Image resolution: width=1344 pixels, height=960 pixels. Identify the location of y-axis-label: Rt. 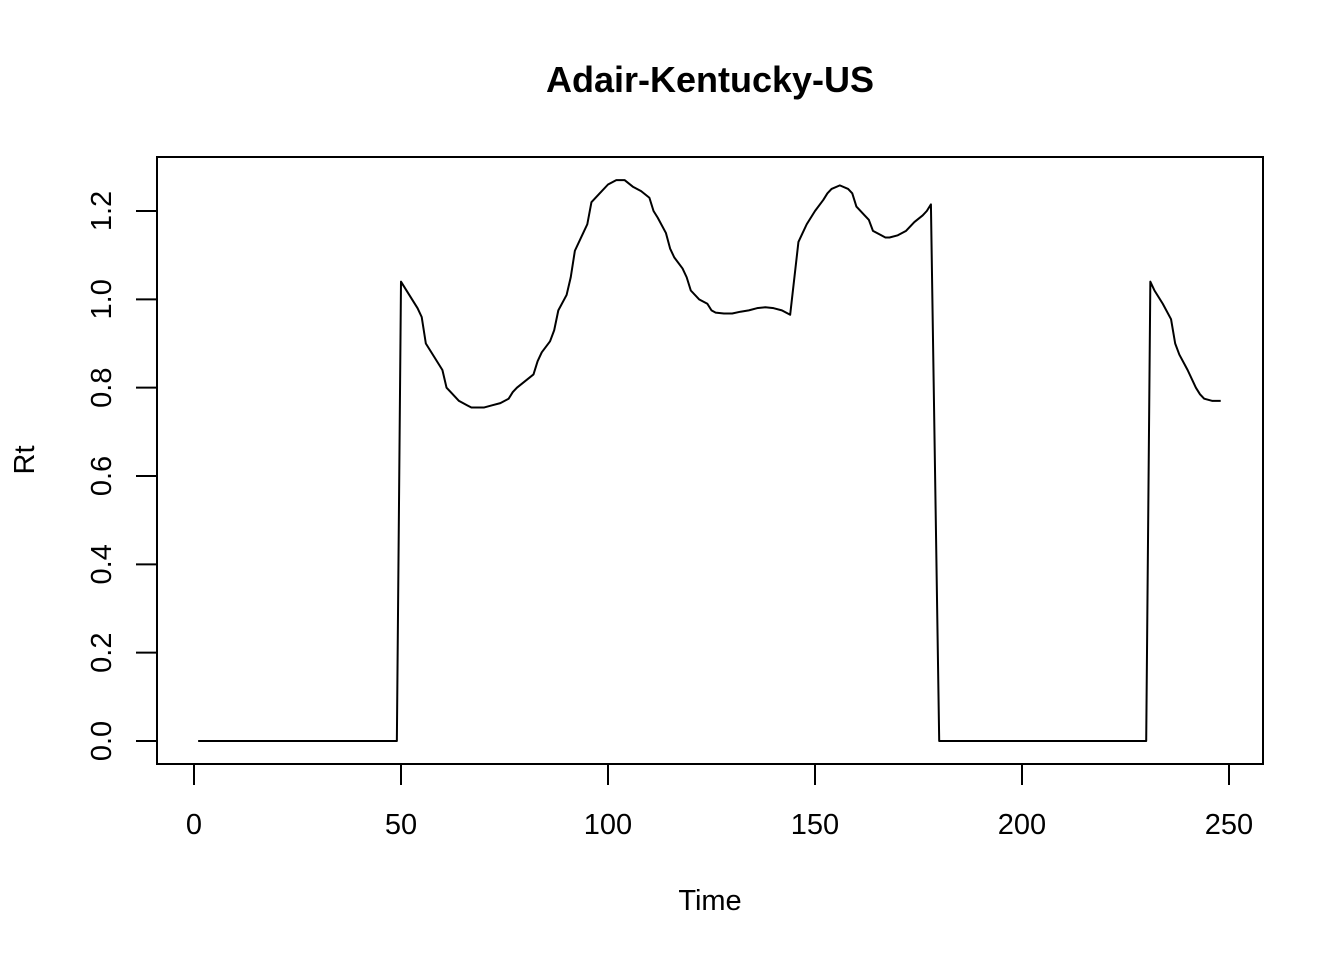
(25, 460).